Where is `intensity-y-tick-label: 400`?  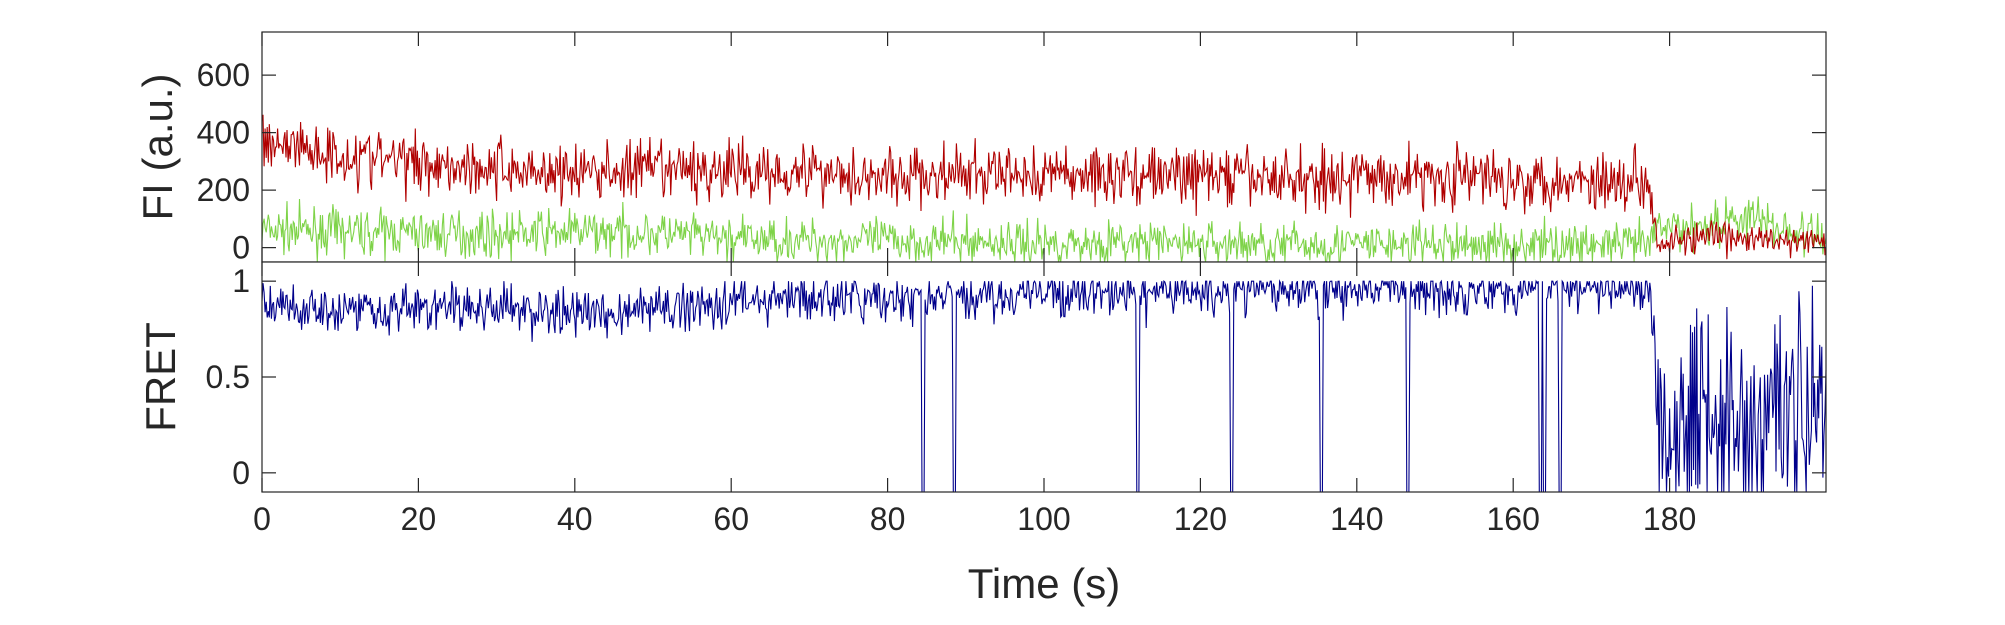
intensity-y-tick-label: 400 is located at coordinates (223, 133).